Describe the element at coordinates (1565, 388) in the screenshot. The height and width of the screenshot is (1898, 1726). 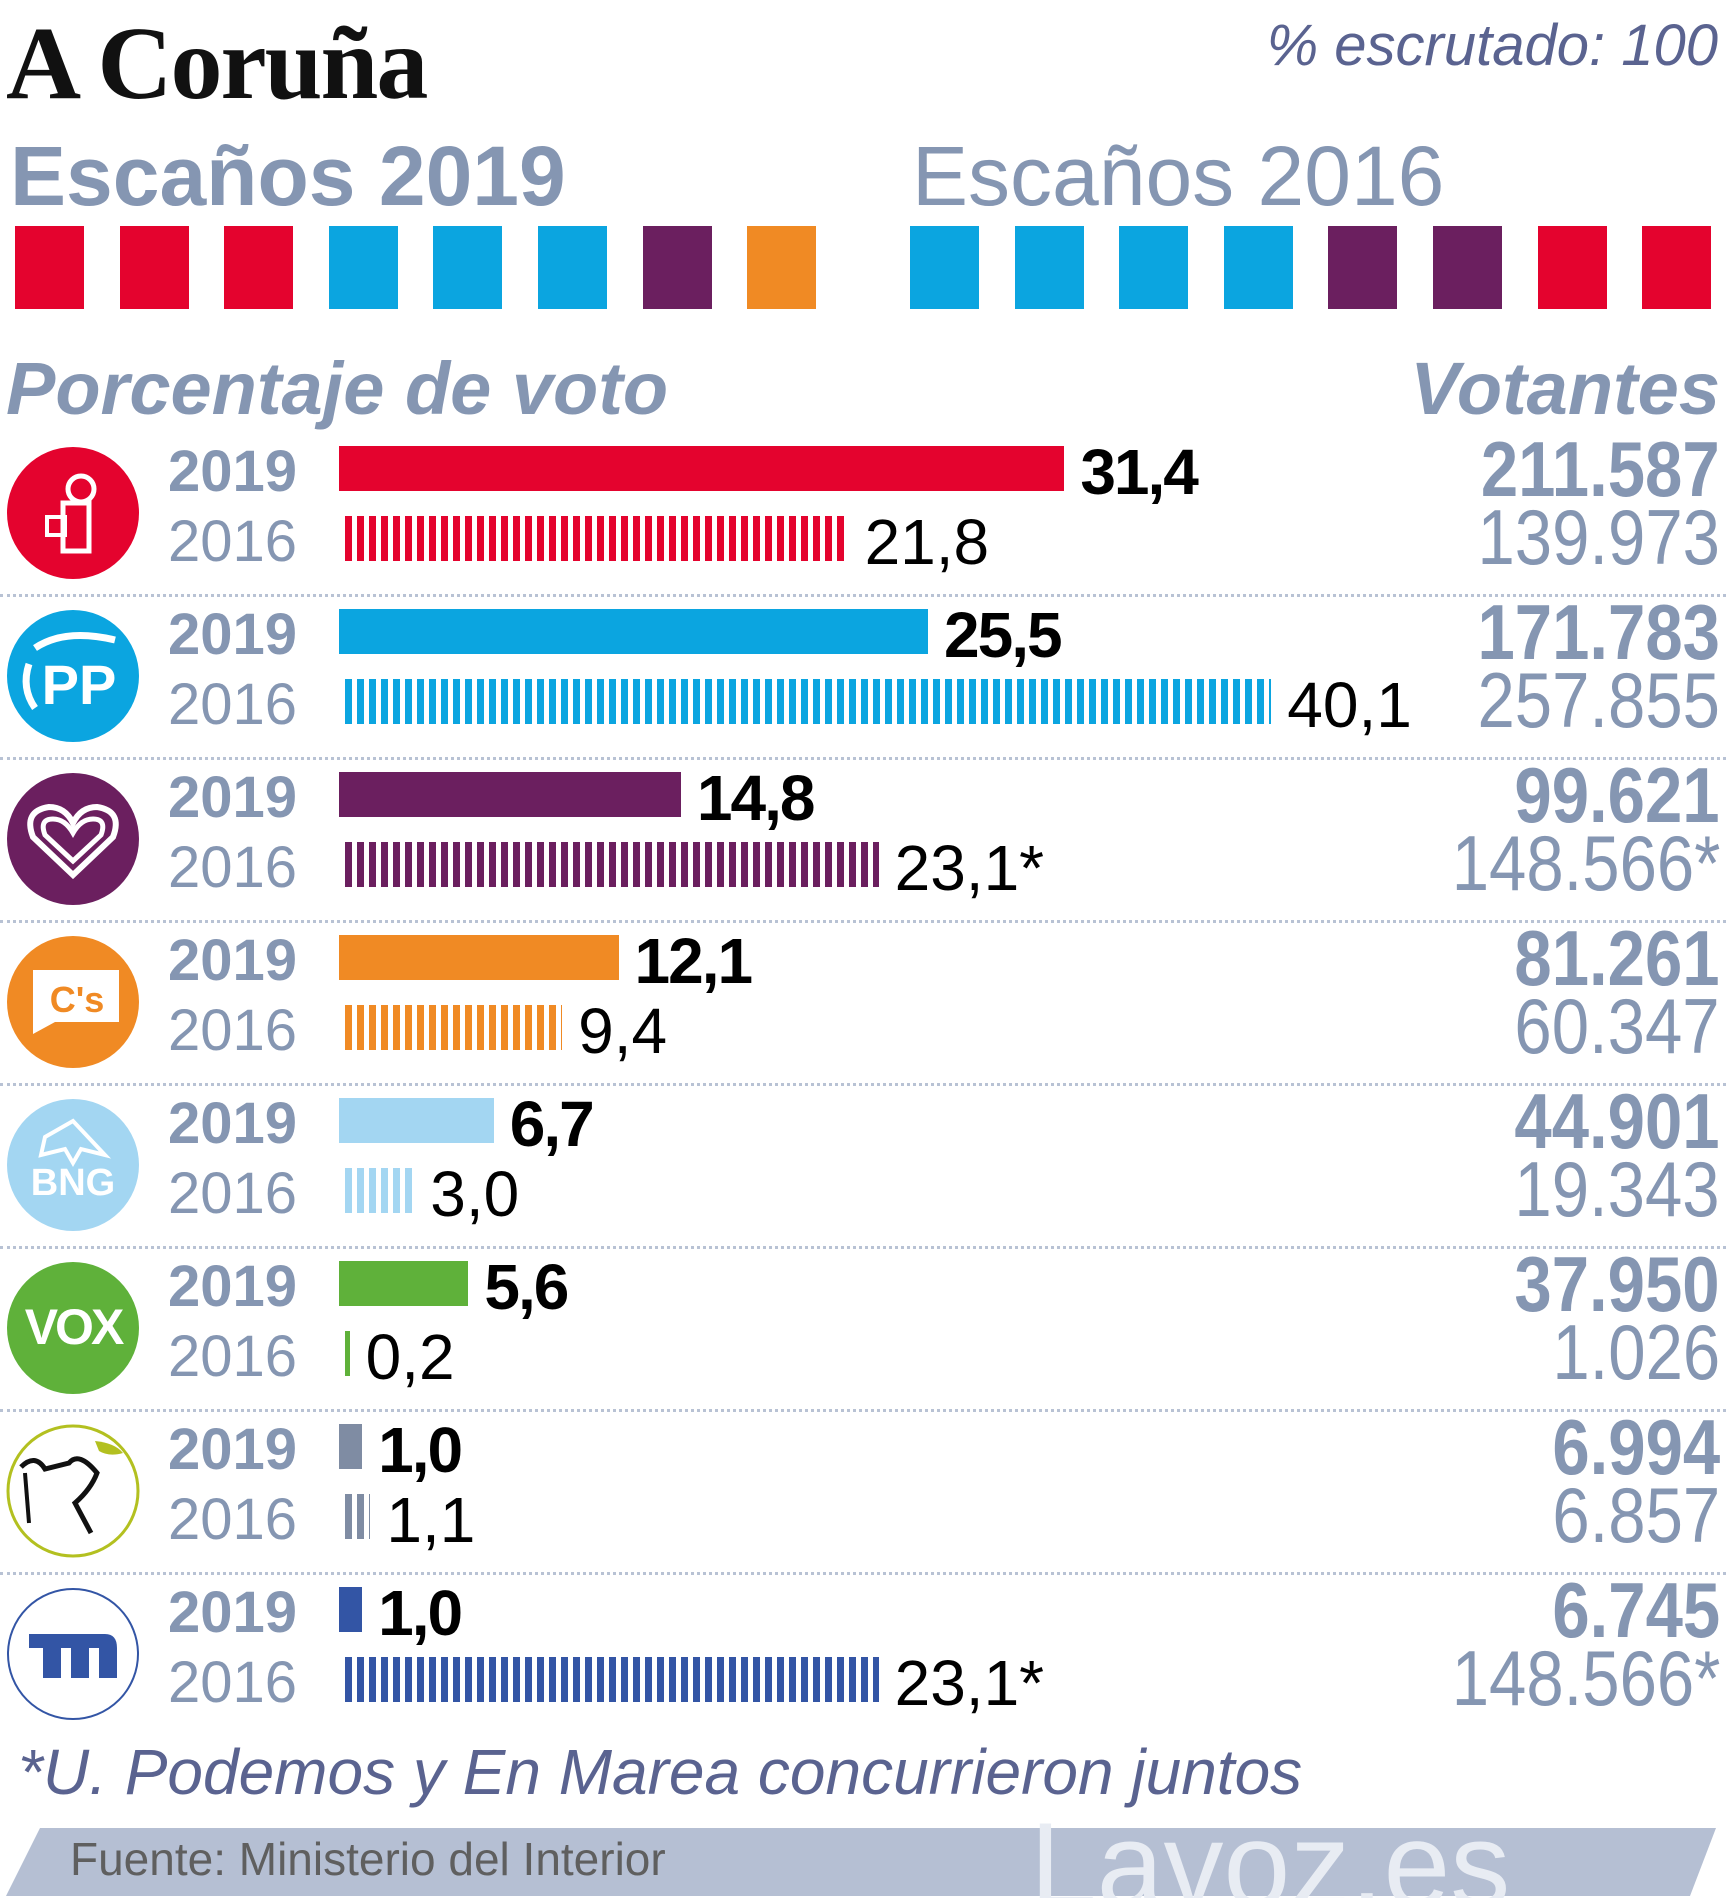
I see `voters-title: Votantes` at that location.